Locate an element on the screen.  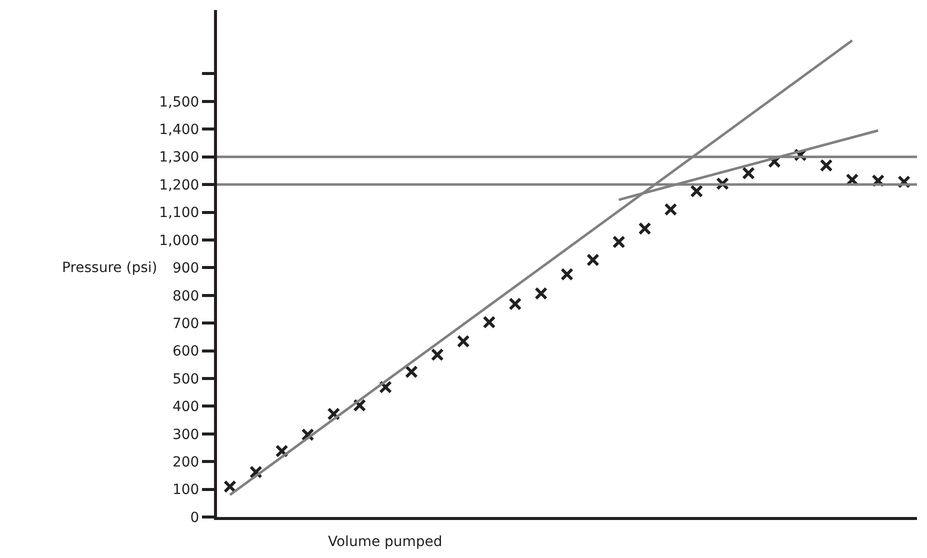
y-tick-label: 1,100 is located at coordinates (179, 213).